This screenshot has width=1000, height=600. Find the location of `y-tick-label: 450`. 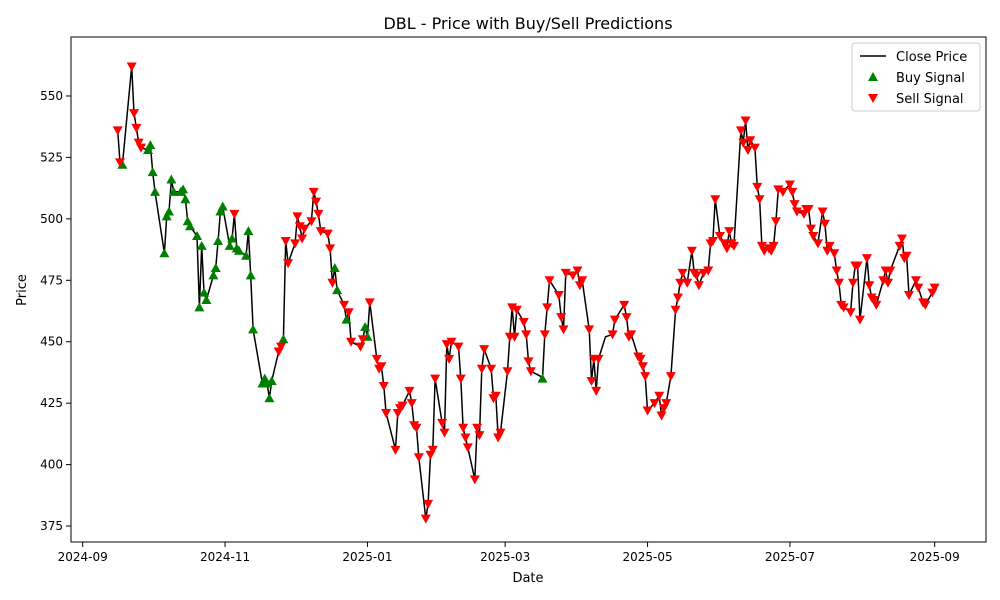

y-tick-label: 450 is located at coordinates (51, 342).